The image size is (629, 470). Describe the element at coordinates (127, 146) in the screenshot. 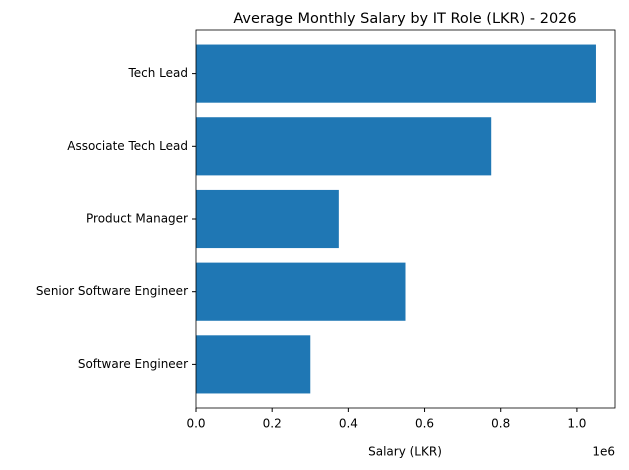

I see `y-tick-label: Associate Tech Lead` at that location.